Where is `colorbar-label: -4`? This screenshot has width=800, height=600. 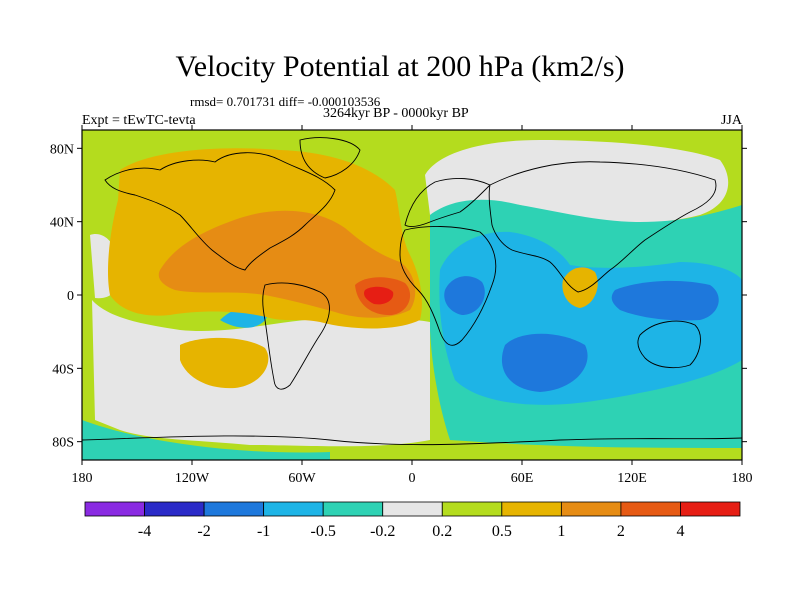 colorbar-label: -4 is located at coordinates (144, 531).